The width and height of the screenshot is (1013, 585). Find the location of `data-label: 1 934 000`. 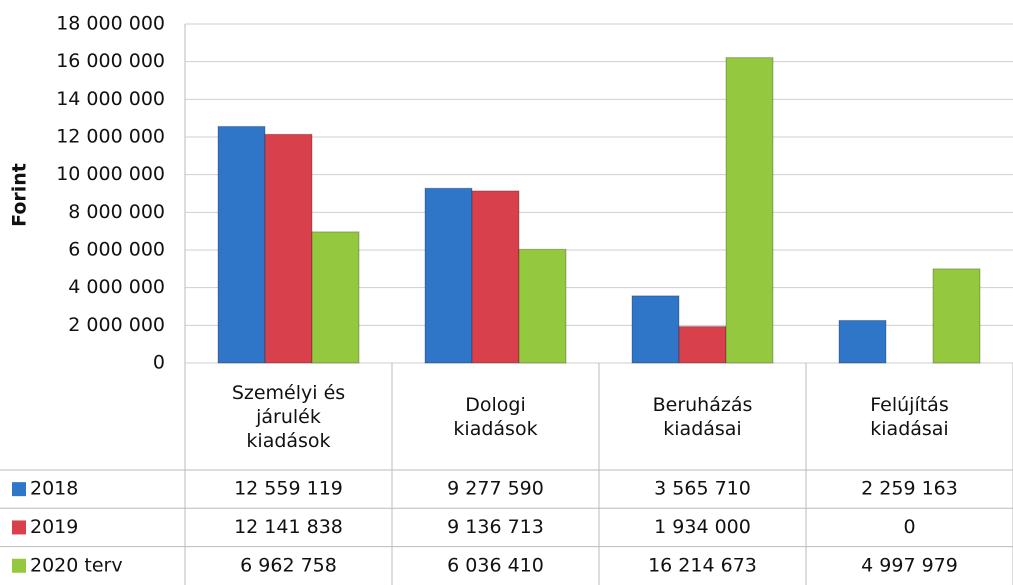

data-label: 1 934 000 is located at coordinates (702, 527).